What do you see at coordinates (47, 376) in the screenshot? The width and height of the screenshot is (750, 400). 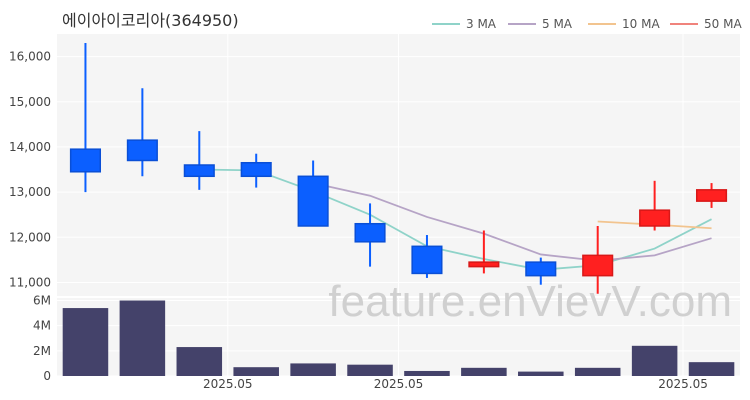 I see `volume-tick-label: 0` at bounding box center [47, 376].